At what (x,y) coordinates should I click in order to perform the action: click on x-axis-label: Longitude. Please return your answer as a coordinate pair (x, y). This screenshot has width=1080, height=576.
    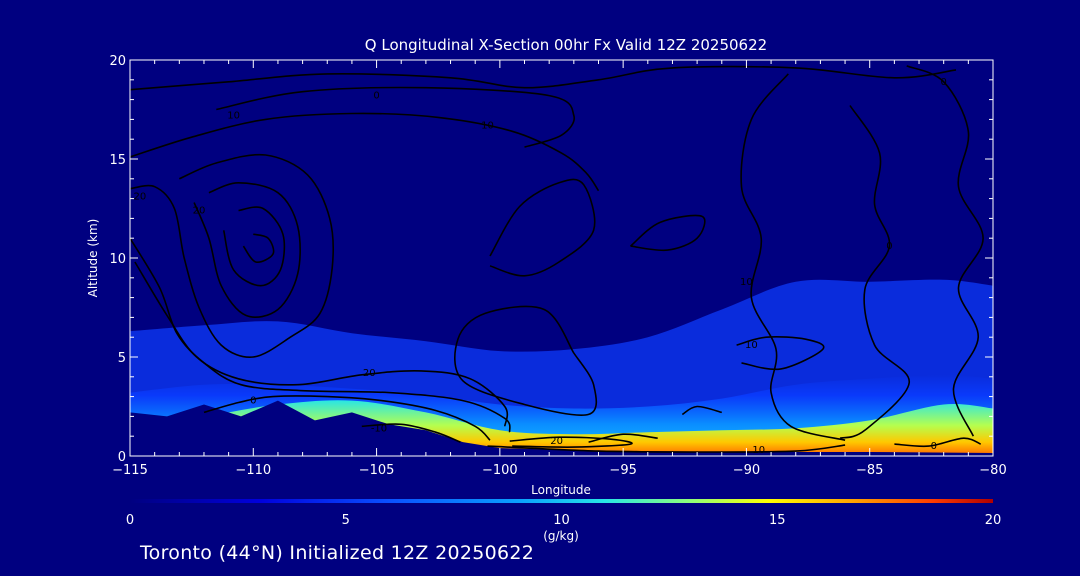
    Looking at the image, I should click on (561, 490).